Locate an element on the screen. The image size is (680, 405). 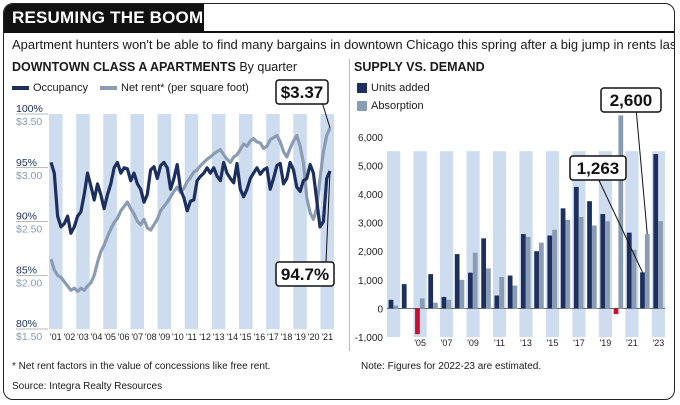
y-tick-label-rent: $2.00 is located at coordinates (29, 283).